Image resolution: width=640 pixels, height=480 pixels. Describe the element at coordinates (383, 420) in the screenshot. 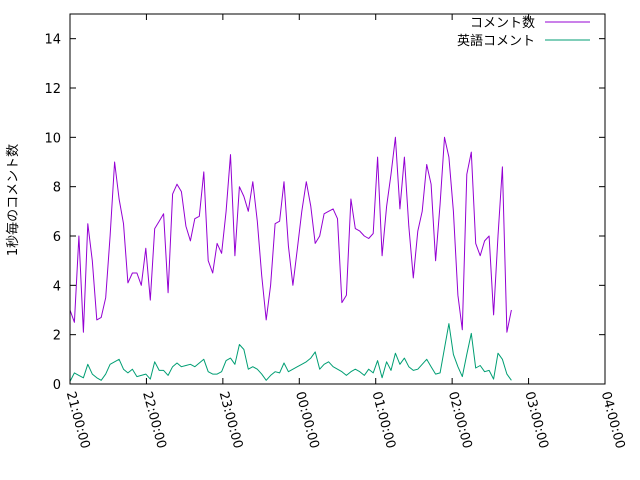

I see `x-tick-label: 01:00:00` at that location.